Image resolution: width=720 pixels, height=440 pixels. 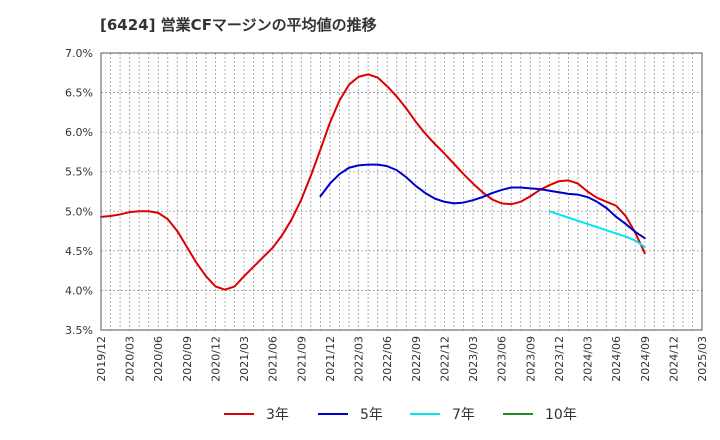 I want to click on x-tick-label: 2023/12, so click(x=559, y=359).